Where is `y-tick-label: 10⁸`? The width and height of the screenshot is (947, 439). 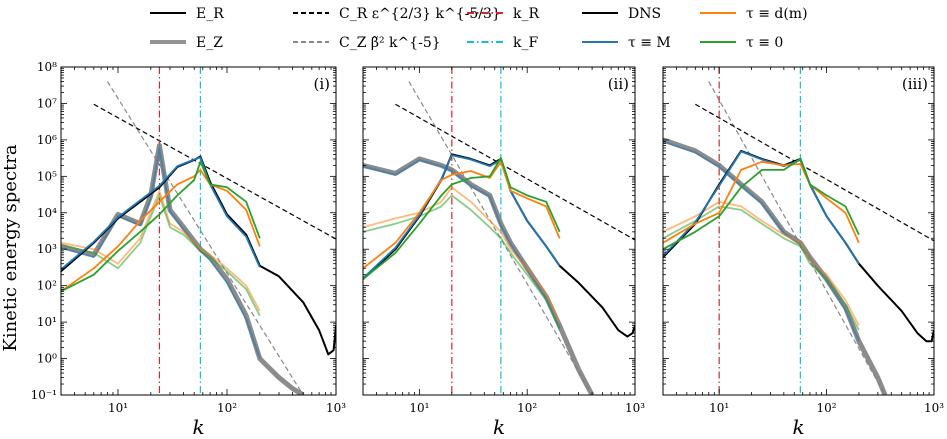 y-tick-label: 10⁸ is located at coordinates (47, 67).